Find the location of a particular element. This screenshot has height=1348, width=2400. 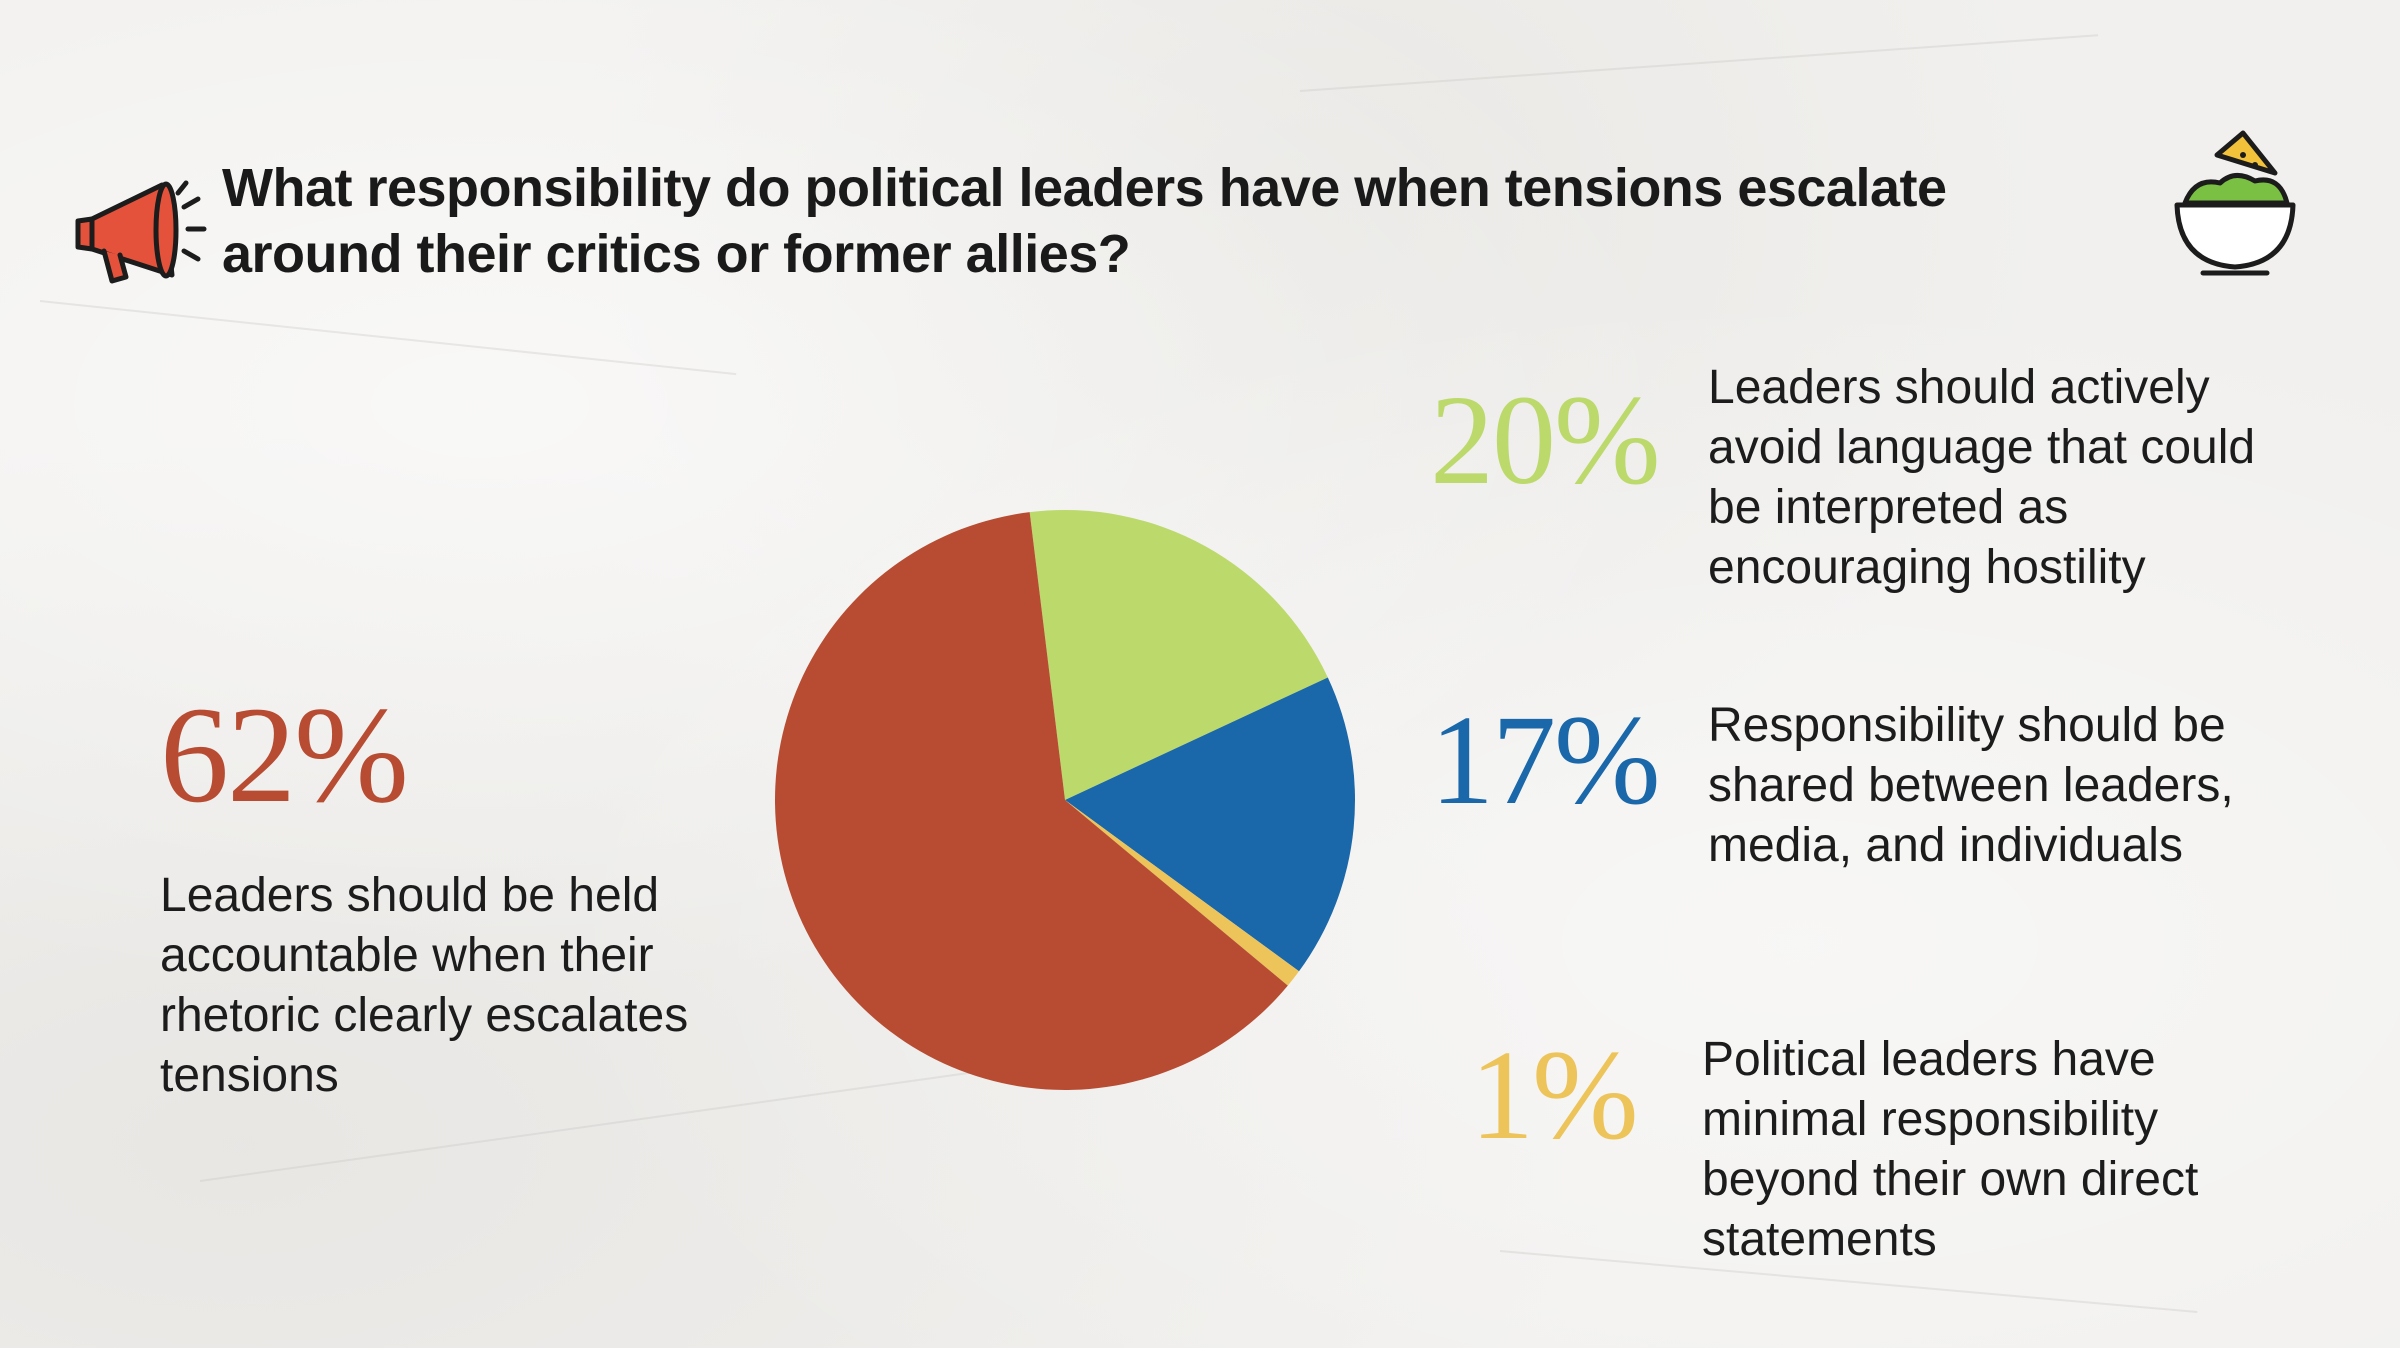

pie-chart is located at coordinates (1065, 800).